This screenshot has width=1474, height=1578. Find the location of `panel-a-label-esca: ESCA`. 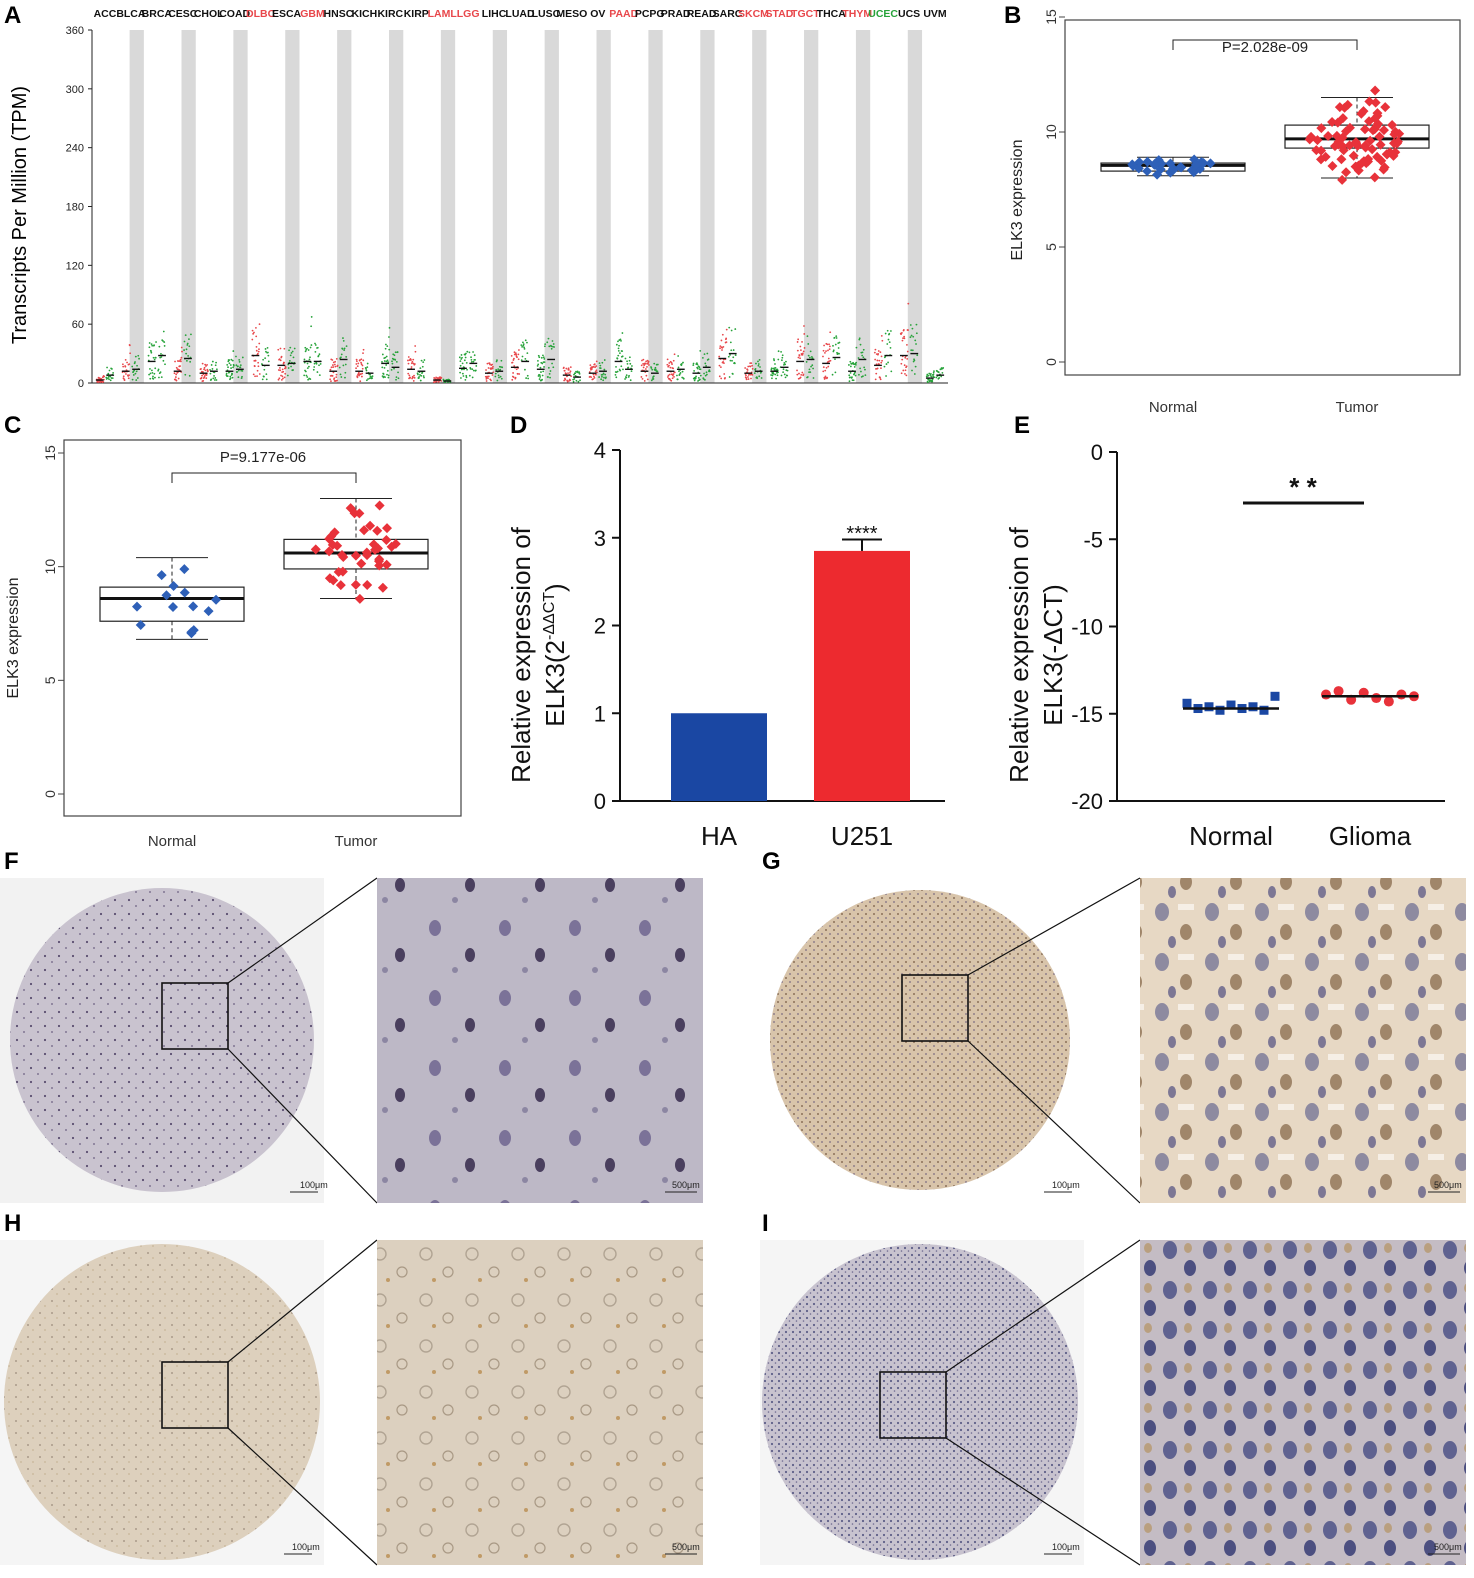

panel-a-label-esca: ESCA is located at coordinates (287, 14).